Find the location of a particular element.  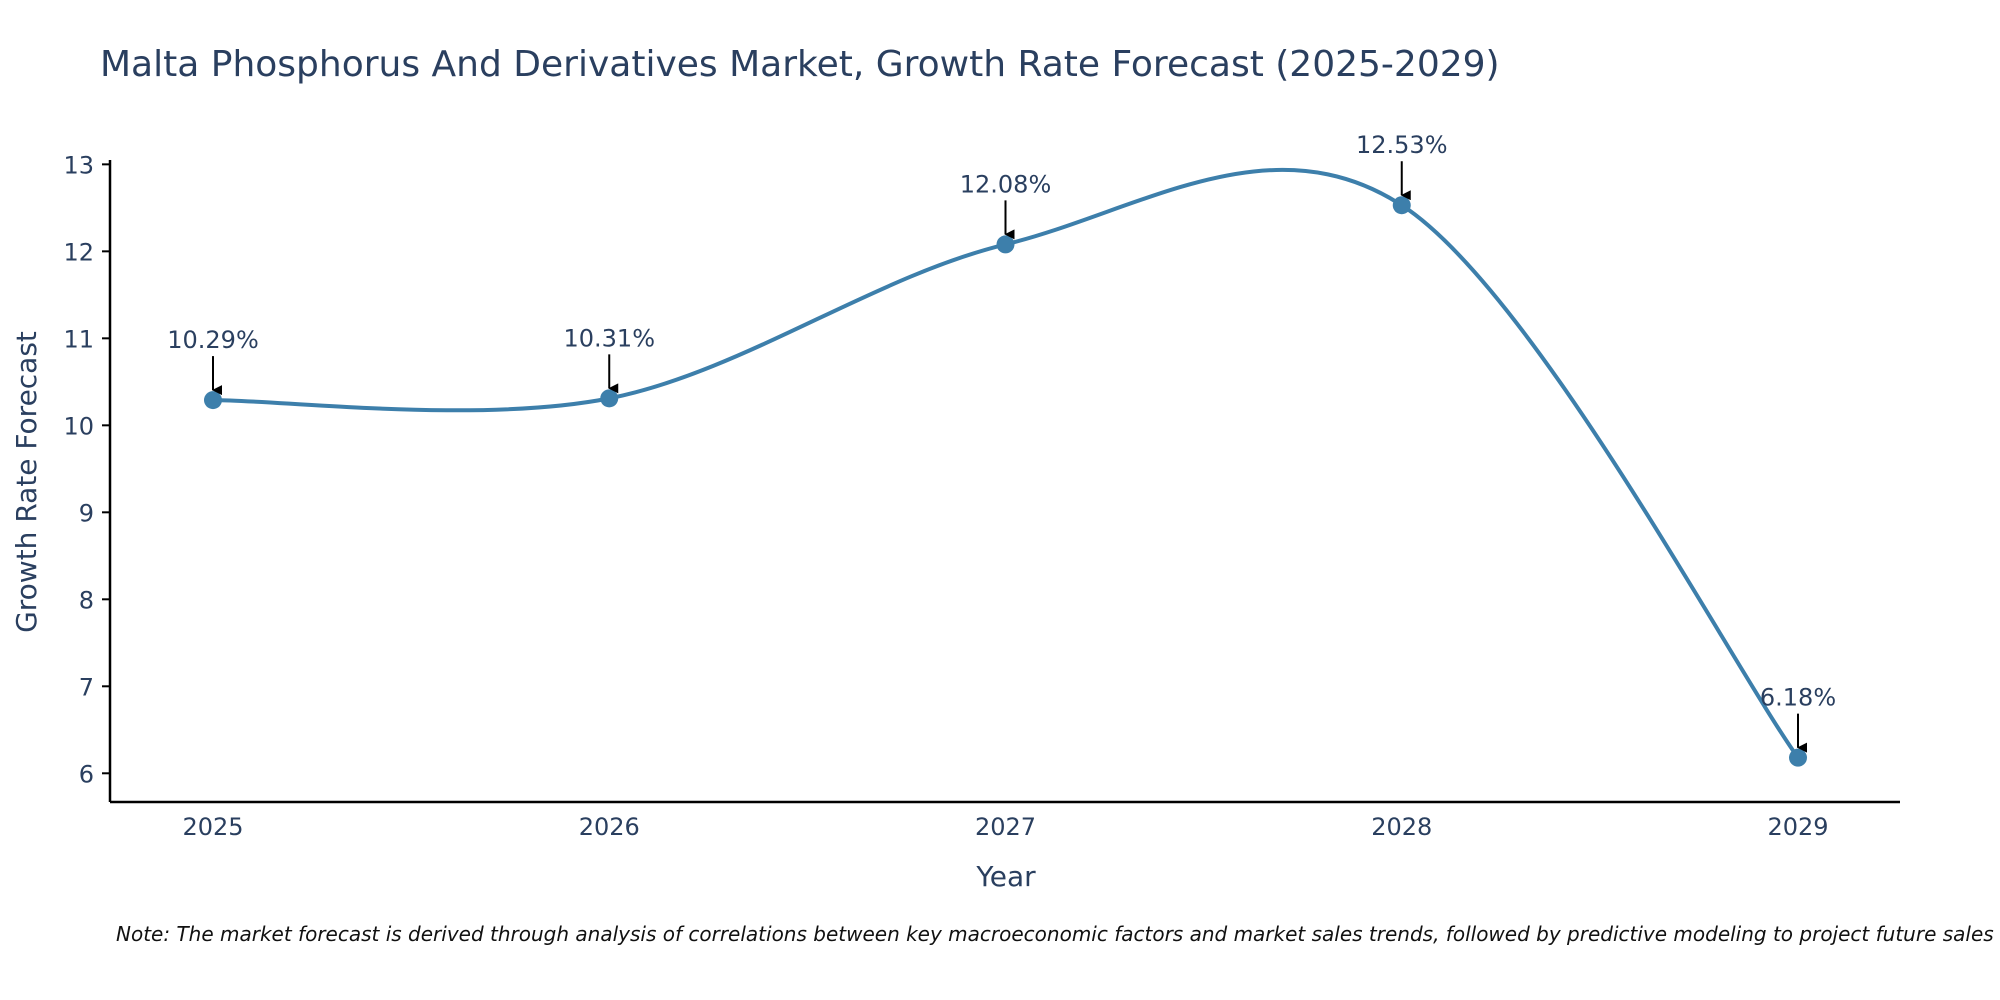

y-tick-label: 9 is located at coordinates (86, 513).